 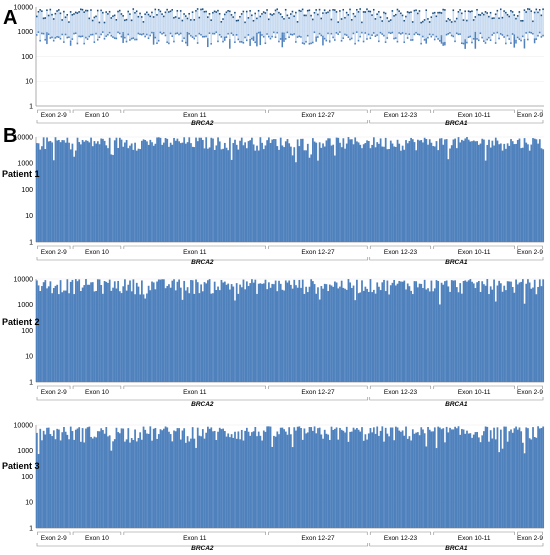 What do you see at coordinates (456, 262) in the screenshot?
I see `gene-label: BRCA1` at bounding box center [456, 262].